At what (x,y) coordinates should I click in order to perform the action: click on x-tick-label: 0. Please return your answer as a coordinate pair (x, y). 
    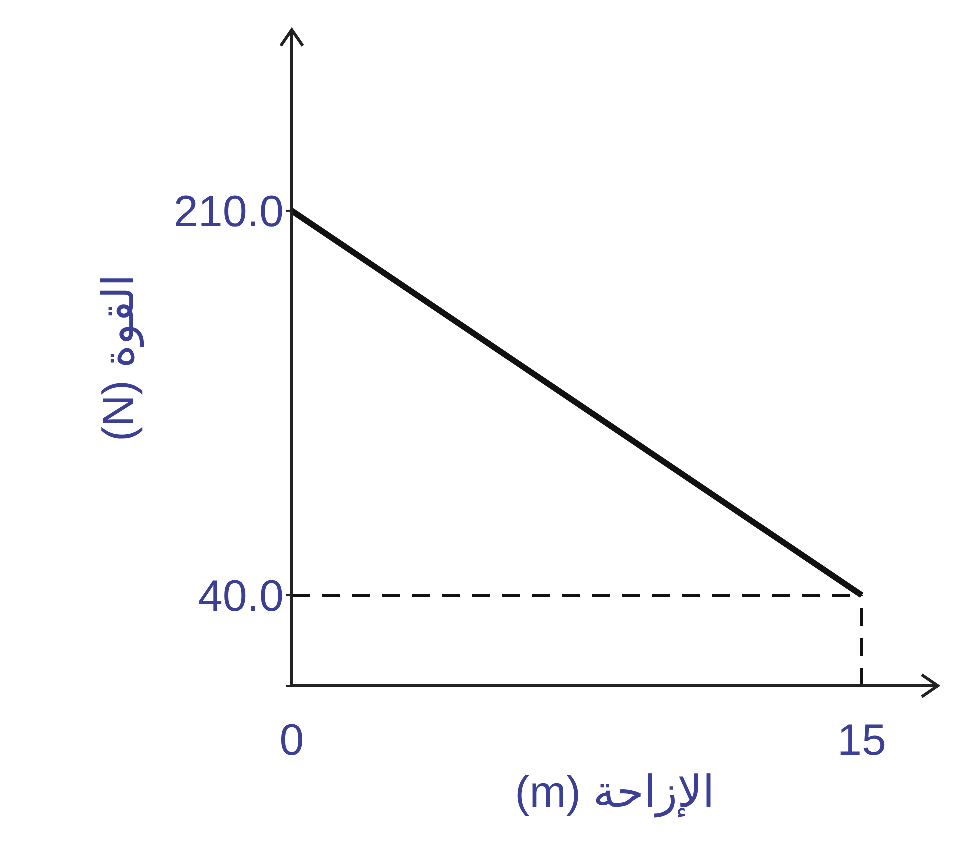
    Looking at the image, I should click on (292, 741).